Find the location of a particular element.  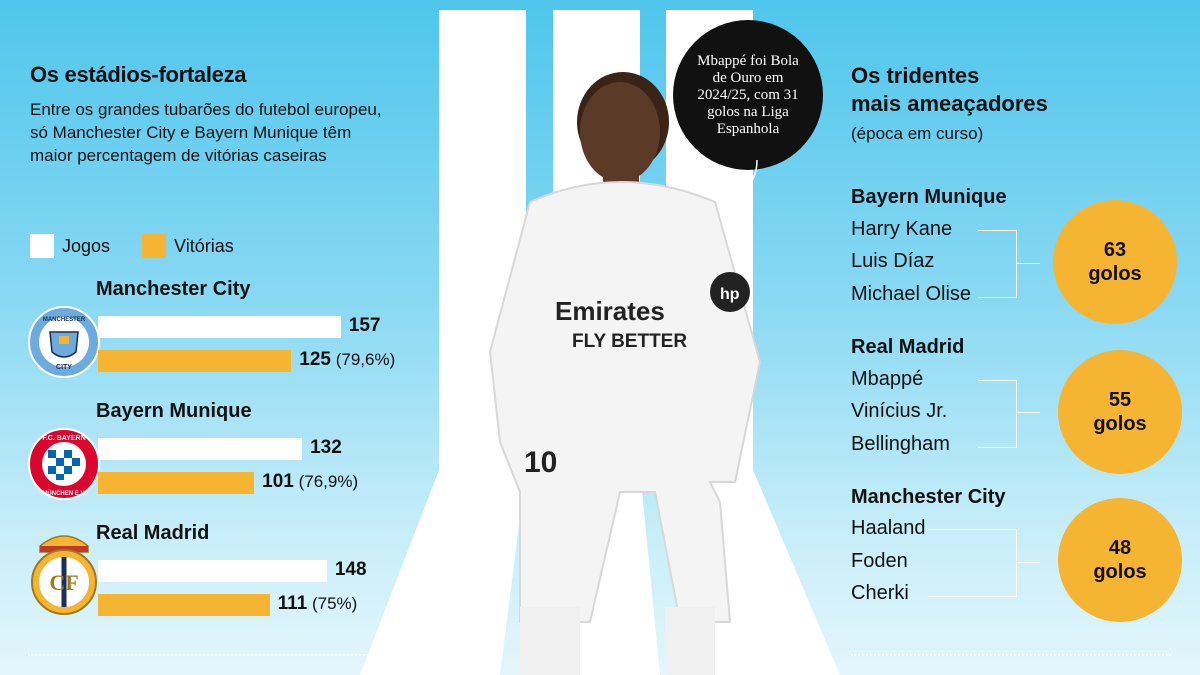

bar-value-label-games-real-madrid: 148 is located at coordinates (350, 569).